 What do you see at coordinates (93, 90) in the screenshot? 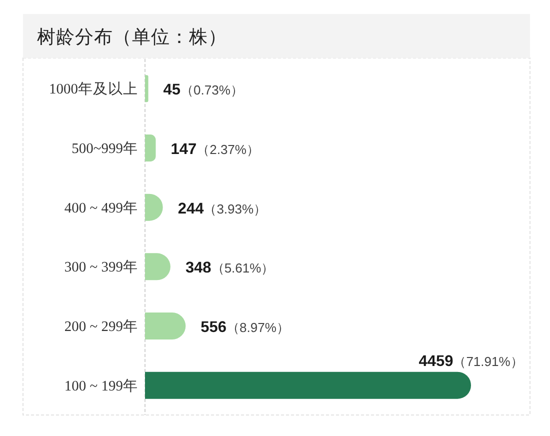
I see `category-label: 1000年及以上` at bounding box center [93, 90].